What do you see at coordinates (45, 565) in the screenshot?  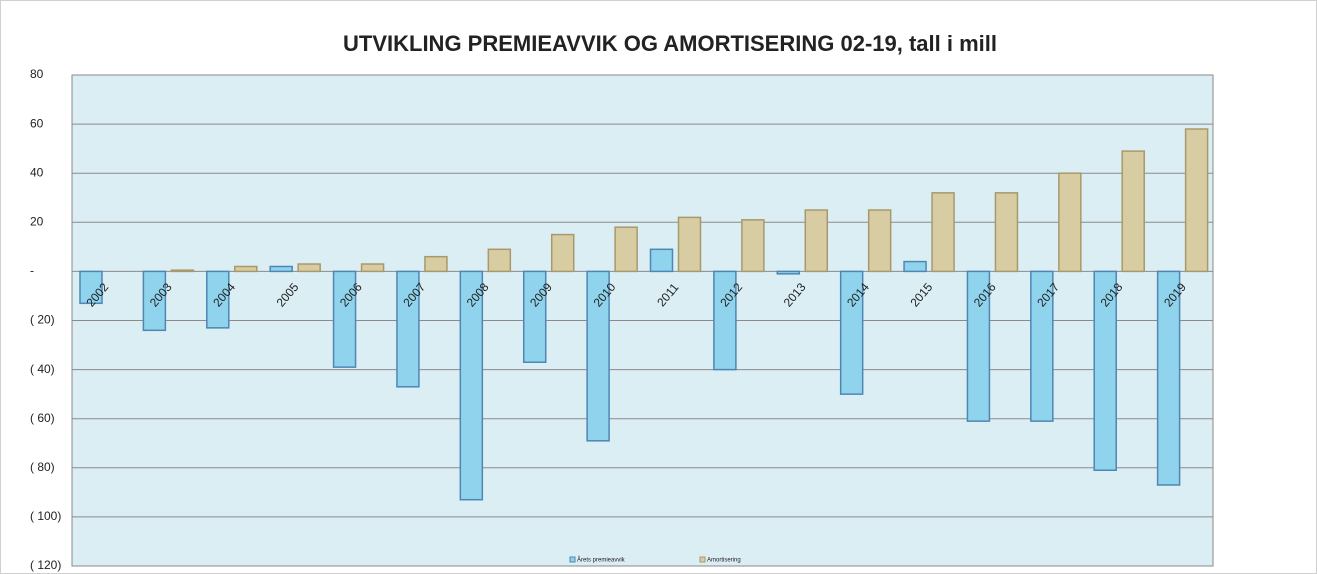 I see `y-tick-label: ( 120)` at bounding box center [45, 565].